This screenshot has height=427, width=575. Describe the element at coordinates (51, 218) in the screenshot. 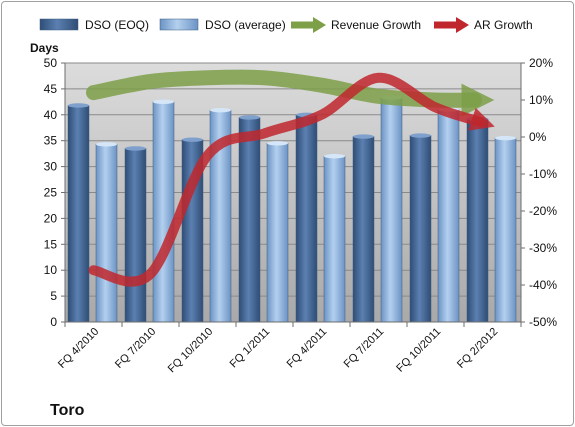

I see `y-tick-label: 20` at that location.